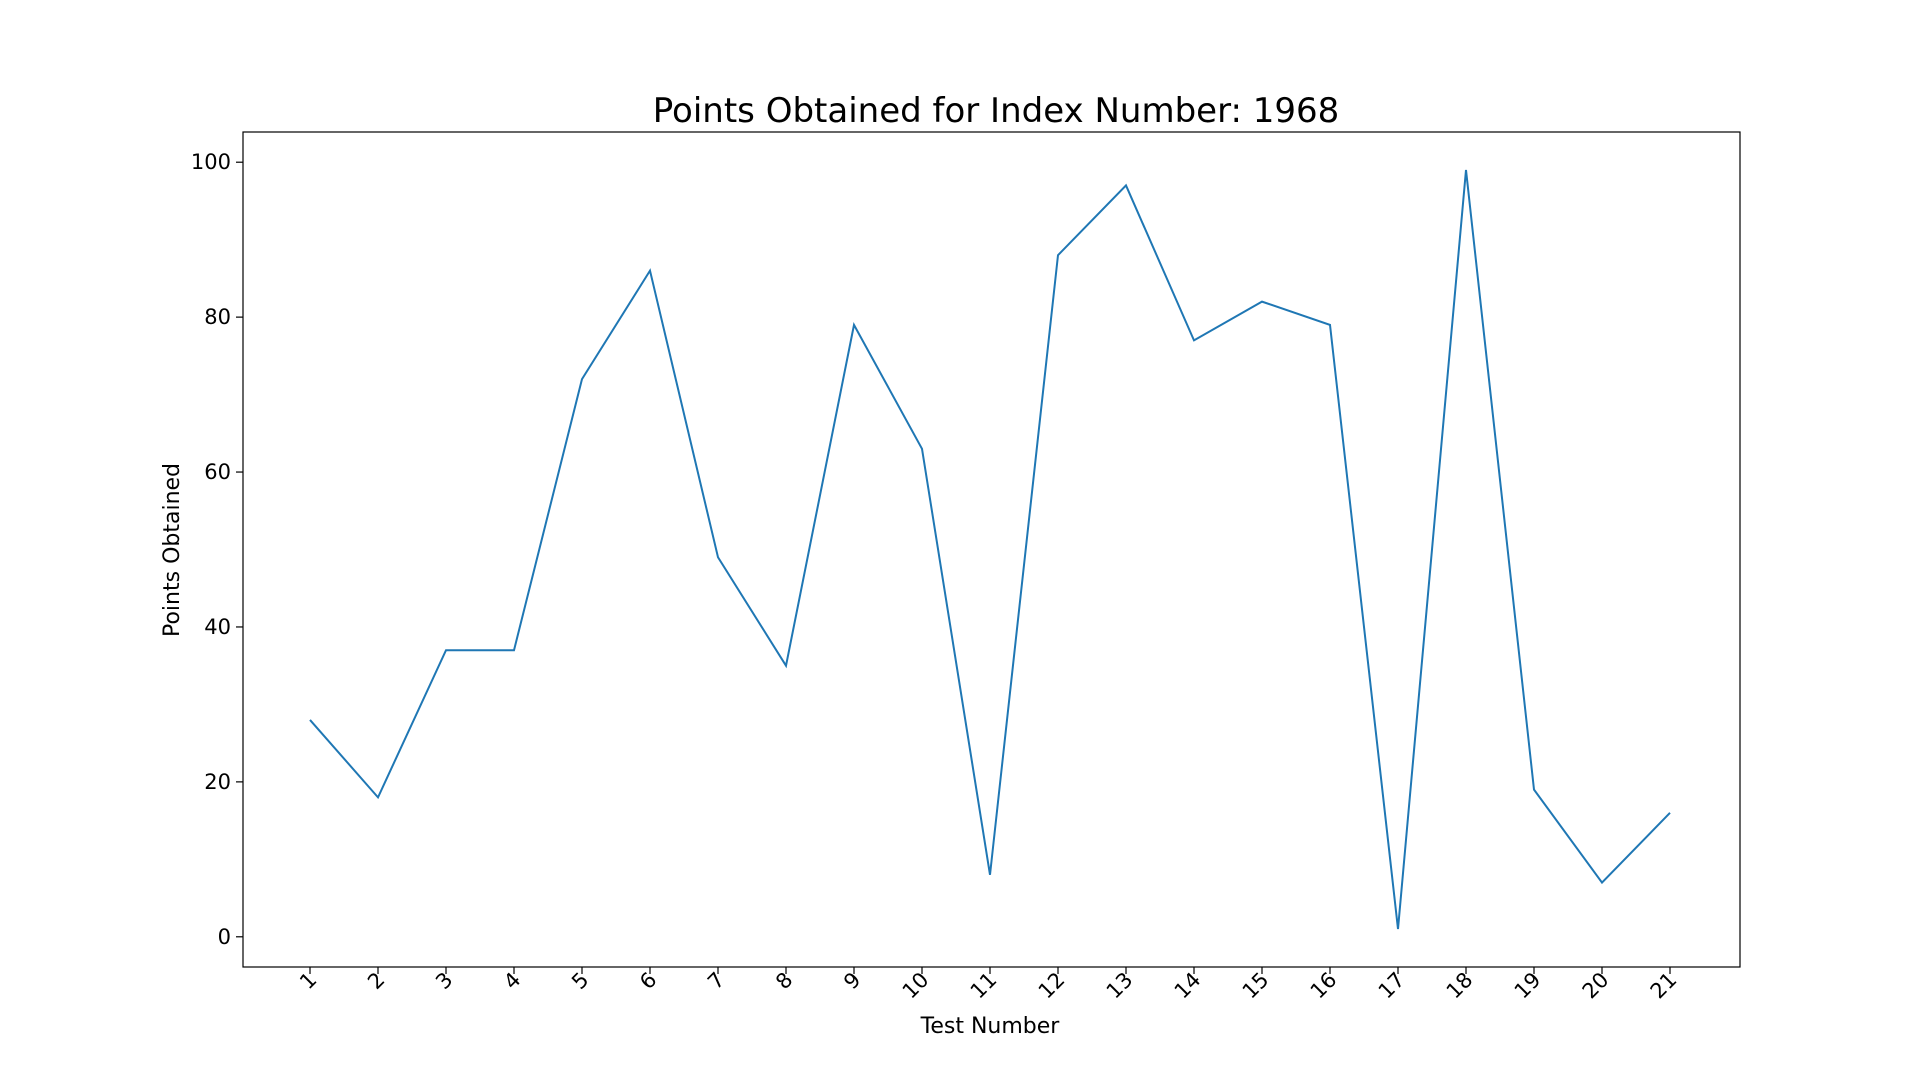  I want to click on x-tick-label: 21, so click(1664, 986).